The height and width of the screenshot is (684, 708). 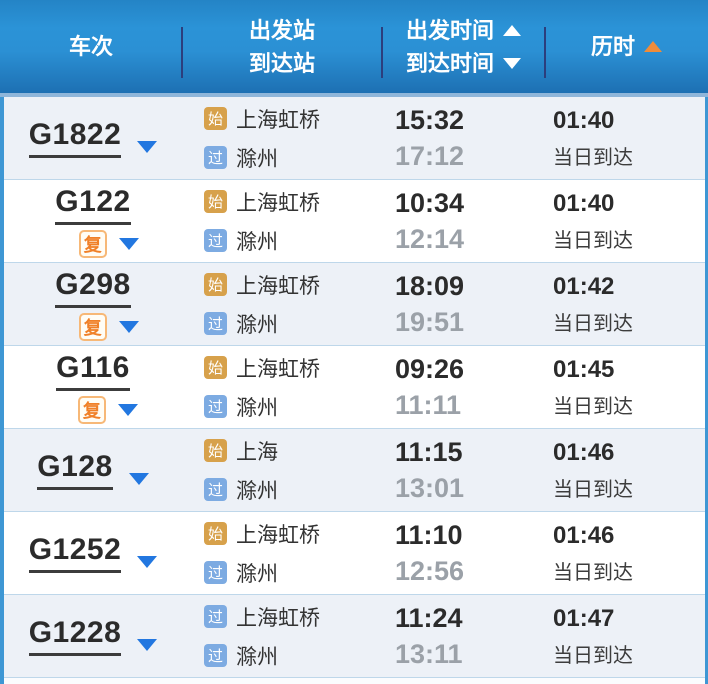 What do you see at coordinates (512, 30) in the screenshot?
I see `sort-asc-icon` at bounding box center [512, 30].